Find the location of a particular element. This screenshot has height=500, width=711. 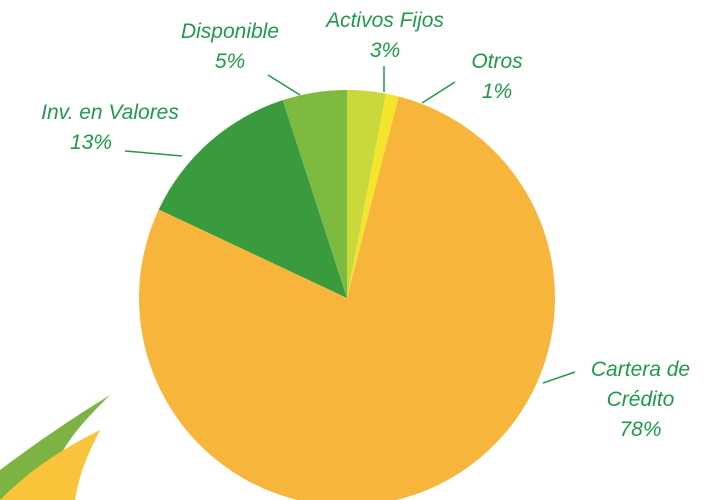

slice-label: Cartera de Crédito 78% is located at coordinates (640, 400).